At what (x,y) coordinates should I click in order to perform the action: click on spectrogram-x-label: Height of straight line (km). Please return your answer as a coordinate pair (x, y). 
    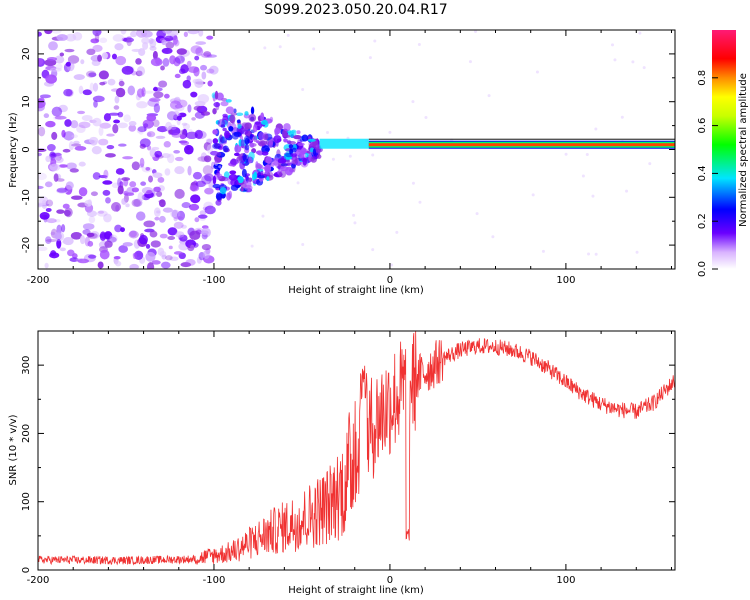
    Looking at the image, I should click on (356, 290).